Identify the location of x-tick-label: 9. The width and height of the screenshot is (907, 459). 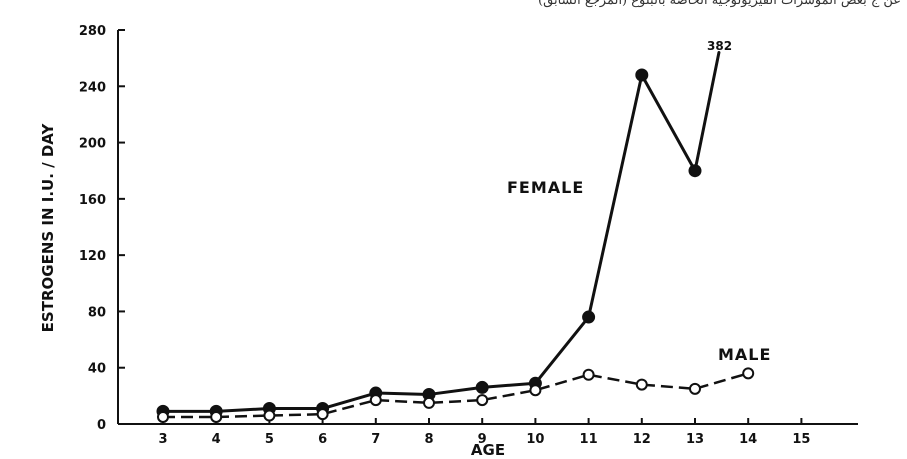
(482, 439).